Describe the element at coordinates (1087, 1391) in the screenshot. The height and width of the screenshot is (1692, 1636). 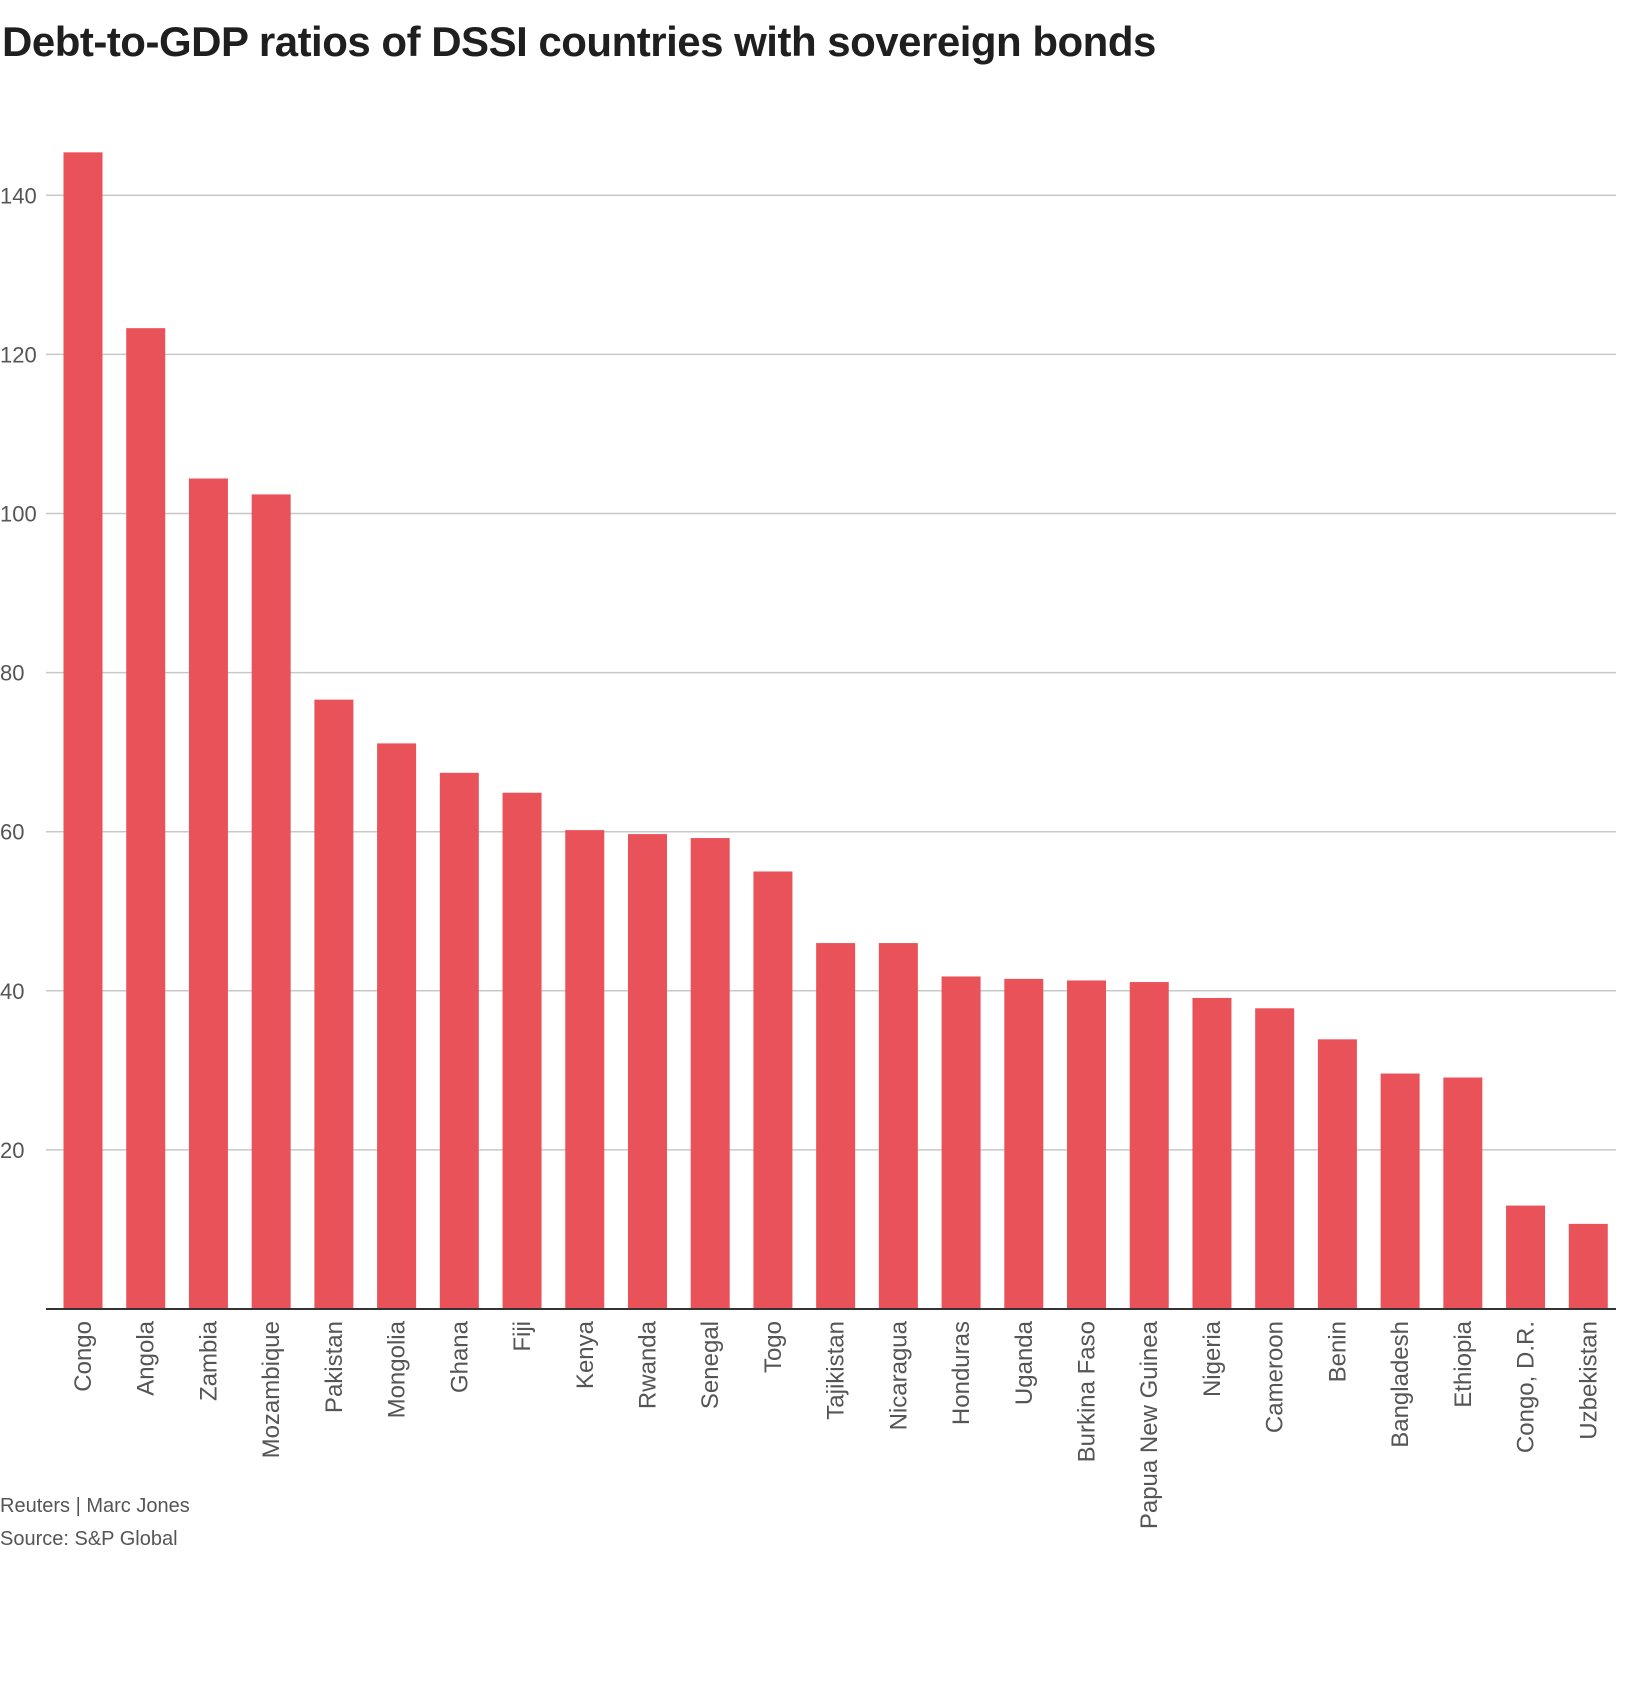
I see `x-tick-label: Burkina Faso` at that location.